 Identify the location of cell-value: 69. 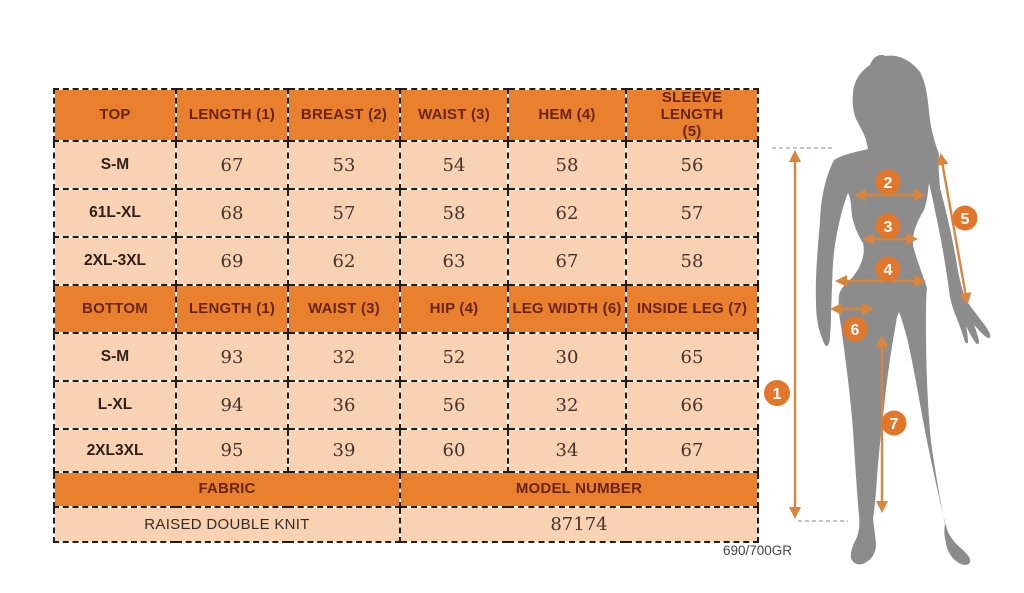
(232, 261).